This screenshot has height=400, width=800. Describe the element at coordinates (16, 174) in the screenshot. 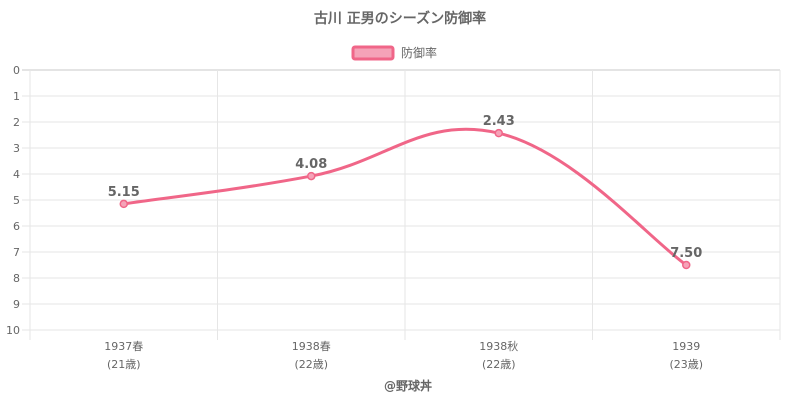

I see `y-tick-label: 4` at that location.